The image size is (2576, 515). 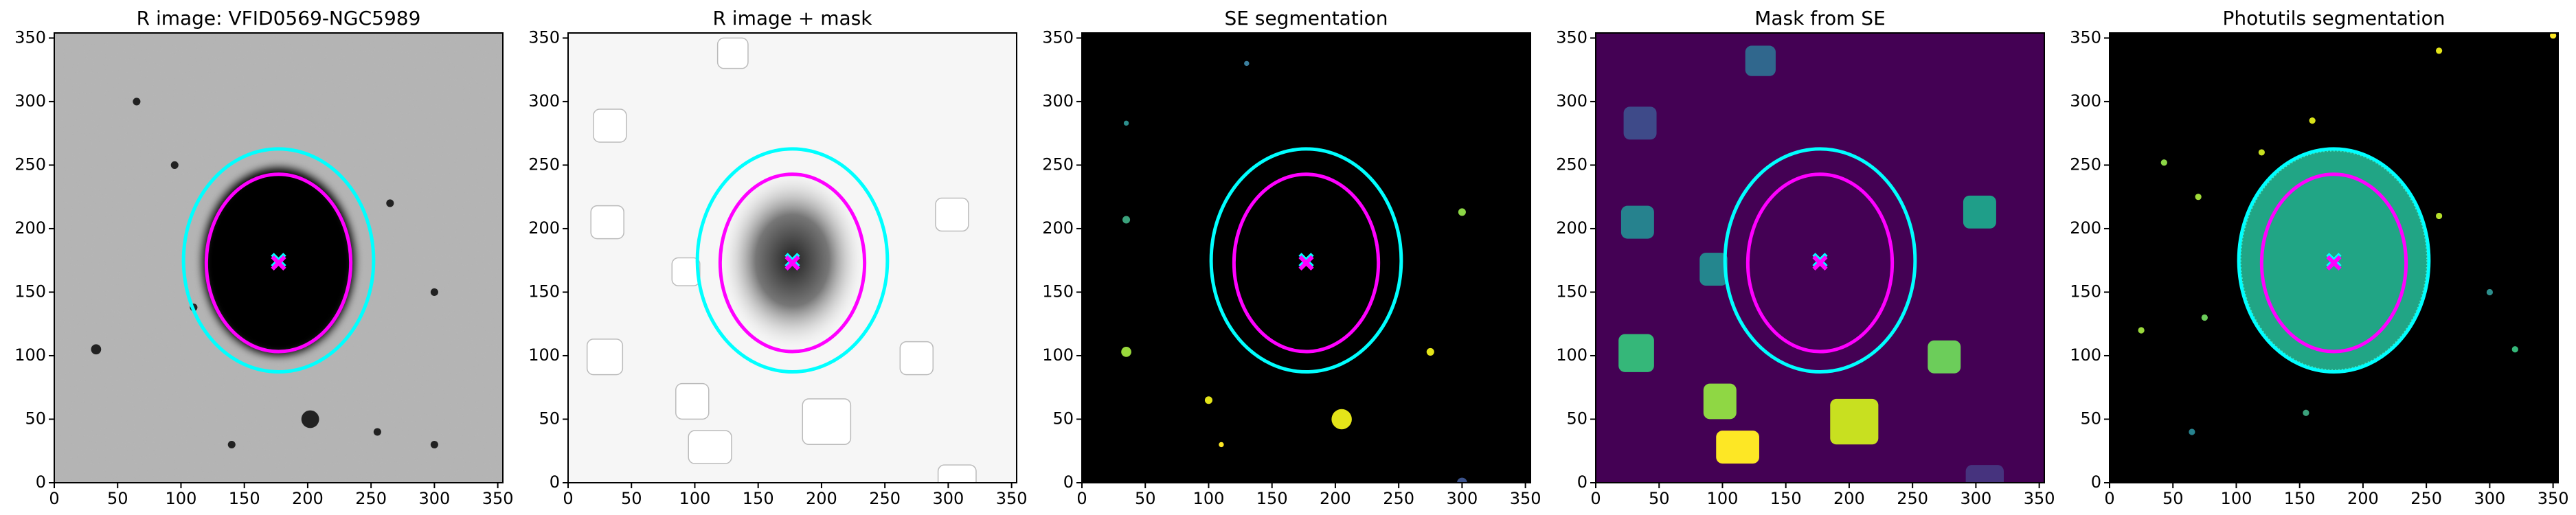 I want to click on panel-title: R image: VFID0569-NGC5989, so click(x=279, y=18).